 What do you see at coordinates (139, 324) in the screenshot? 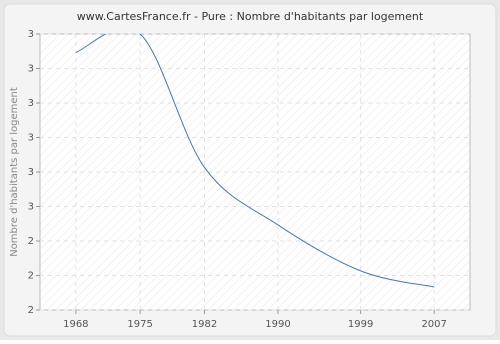
I see `x-tick-label: 1975` at bounding box center [139, 324].